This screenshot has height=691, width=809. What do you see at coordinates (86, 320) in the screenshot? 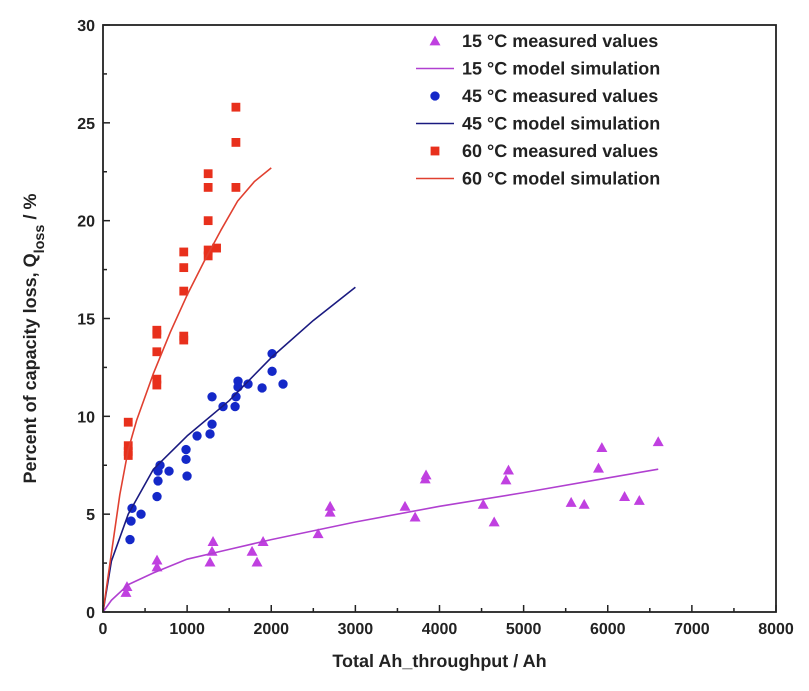
I see `y-tick-label: 15` at bounding box center [86, 320].